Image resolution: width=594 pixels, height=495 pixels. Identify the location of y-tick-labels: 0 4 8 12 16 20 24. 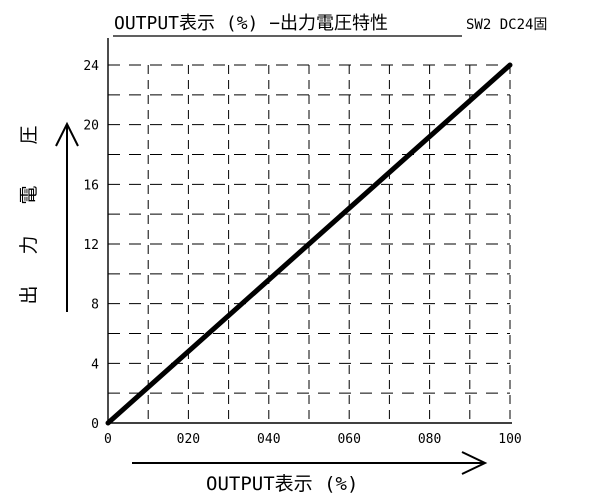
(91, 245).